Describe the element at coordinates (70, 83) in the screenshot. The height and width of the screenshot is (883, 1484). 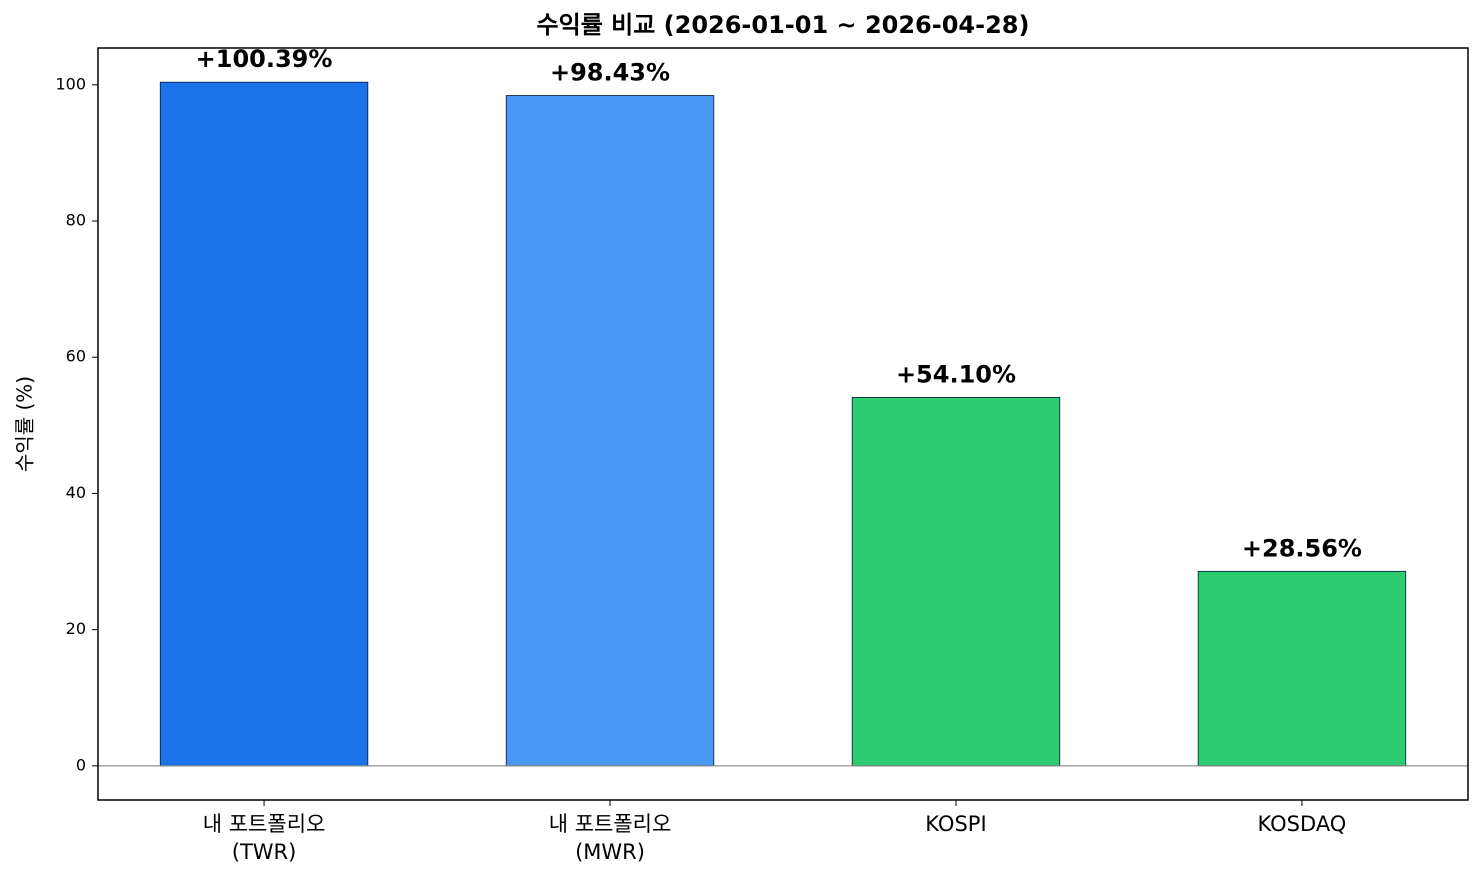
I see `y-tick-label: 100` at that location.